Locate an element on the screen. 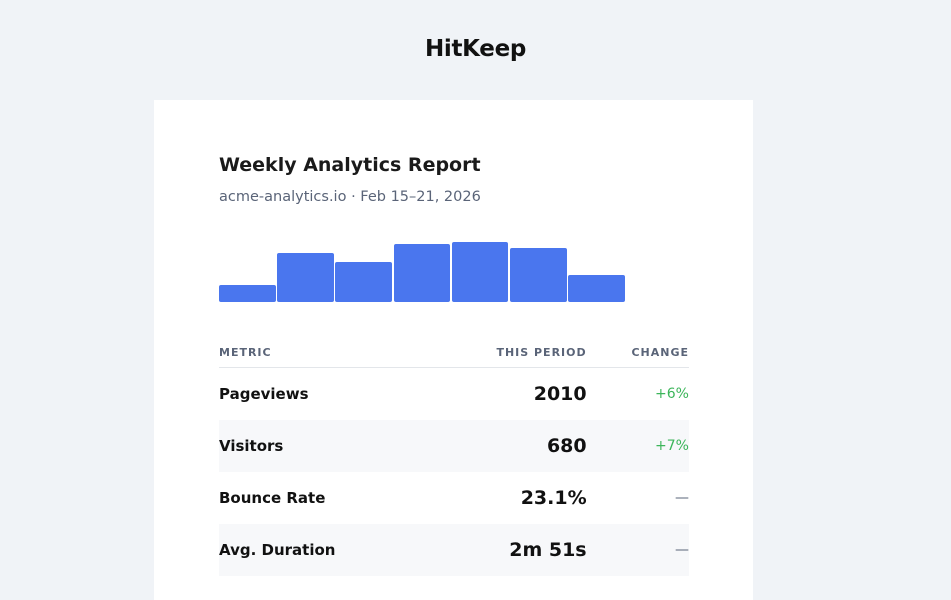  table-row: Visitors 680 +7% is located at coordinates (454, 446).